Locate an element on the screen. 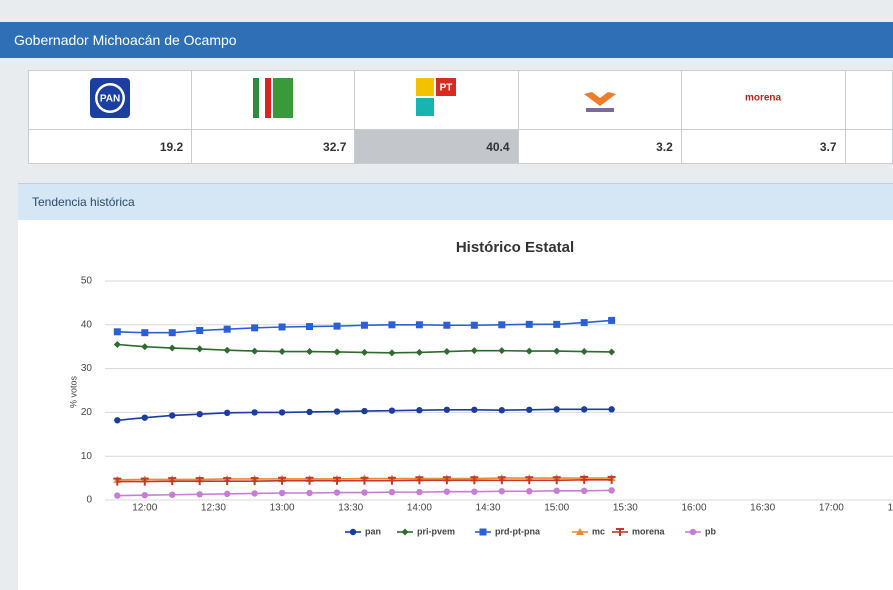 This screenshot has width=893, height=590. party-votes: 3.2 is located at coordinates (599, 146).